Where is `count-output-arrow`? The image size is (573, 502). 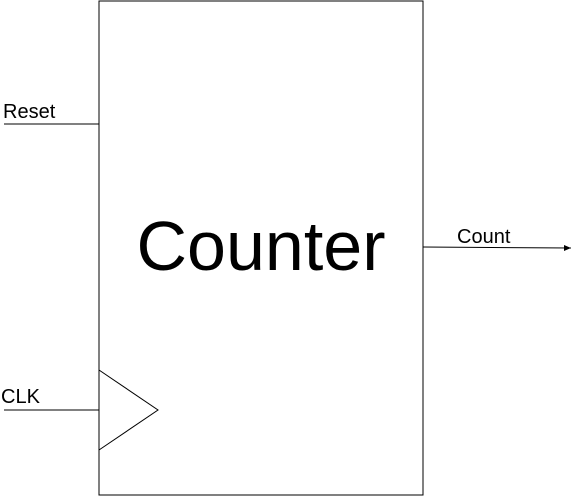
count-output-arrow is located at coordinates (497, 247).